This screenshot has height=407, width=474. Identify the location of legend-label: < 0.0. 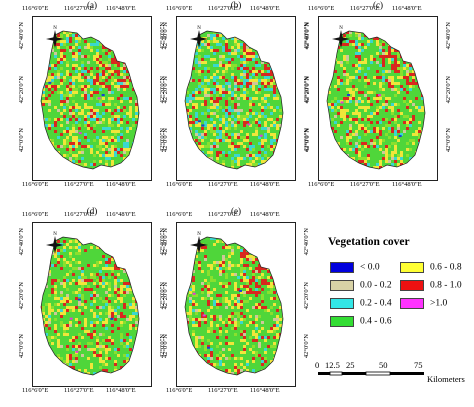
(370, 267).